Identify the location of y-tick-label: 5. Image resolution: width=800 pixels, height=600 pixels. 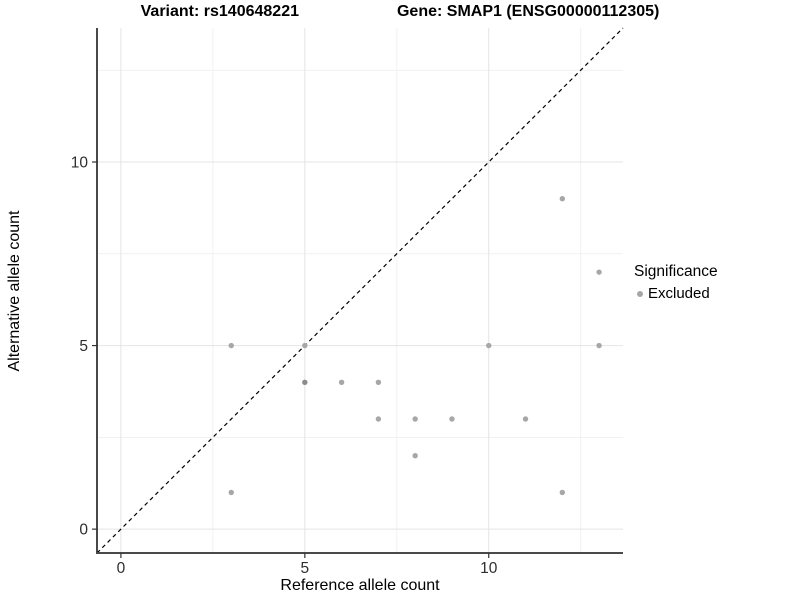
(83, 346).